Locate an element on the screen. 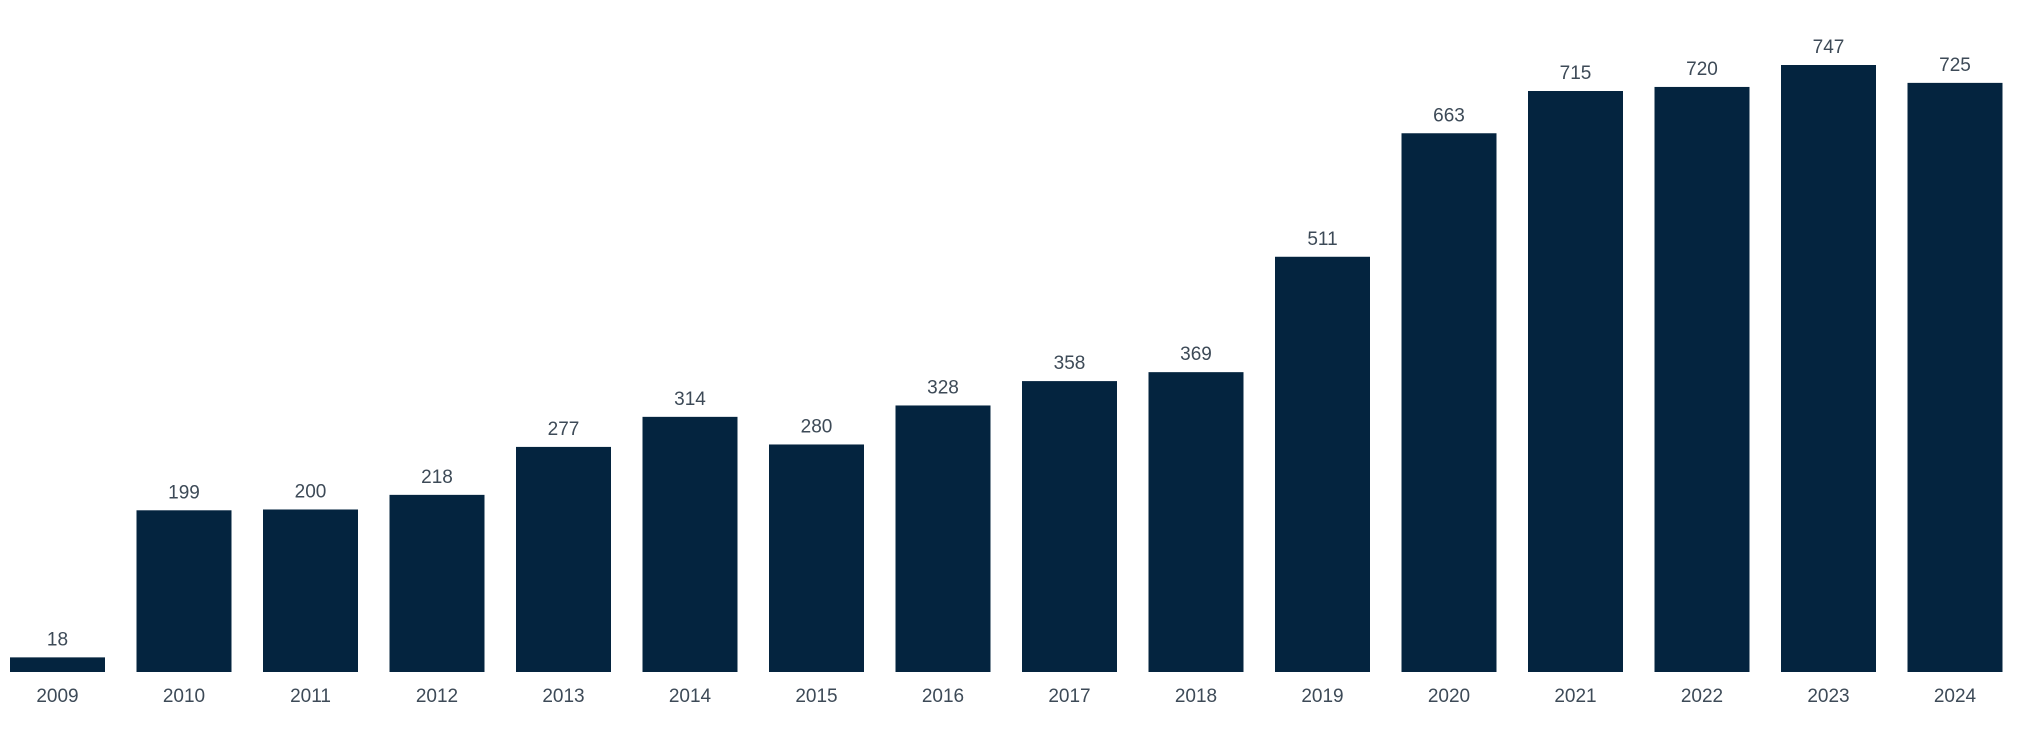  value-label-2017: 358 is located at coordinates (1070, 363).